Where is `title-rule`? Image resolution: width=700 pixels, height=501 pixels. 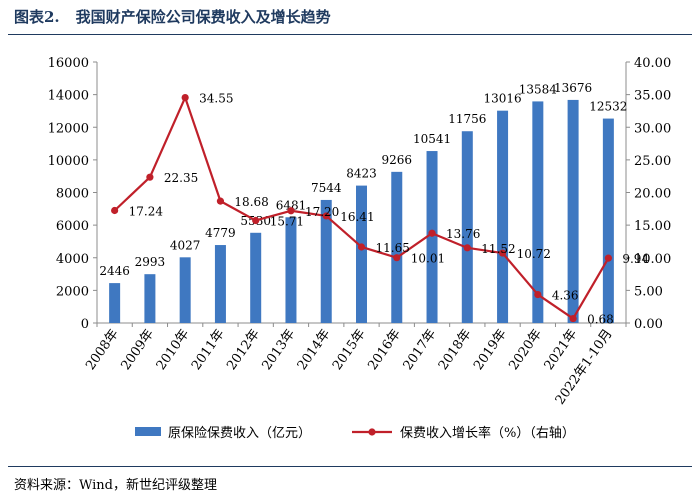
title-rule is located at coordinates (350, 34).